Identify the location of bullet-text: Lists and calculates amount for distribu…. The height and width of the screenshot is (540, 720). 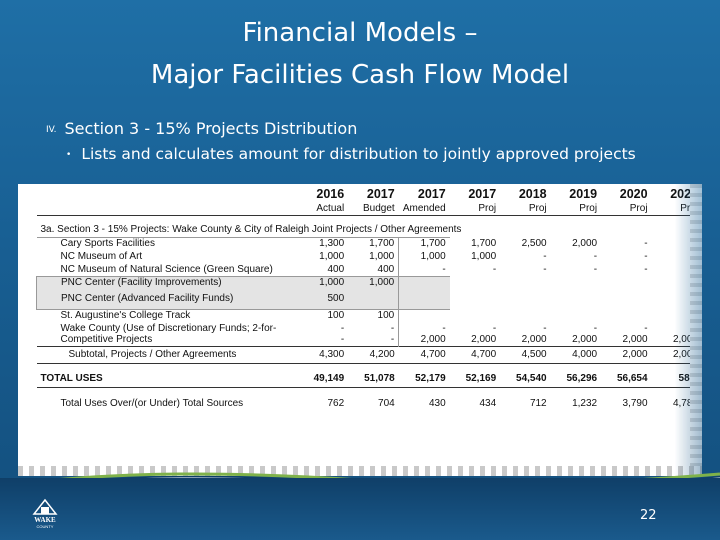
(358, 154).